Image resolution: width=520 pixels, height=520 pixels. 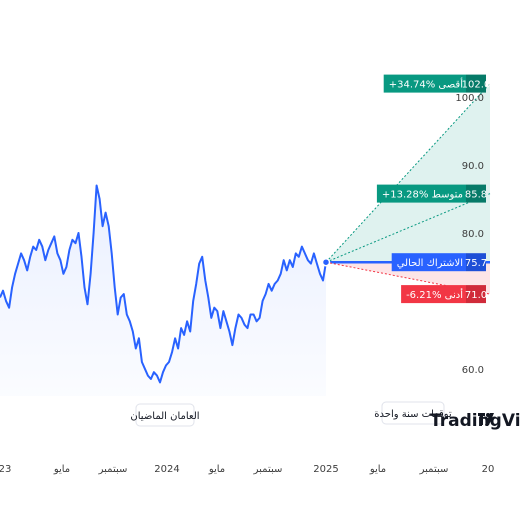 I want to click on forecast-caption-text: توقعات سنة واحدة, so click(x=413, y=414).